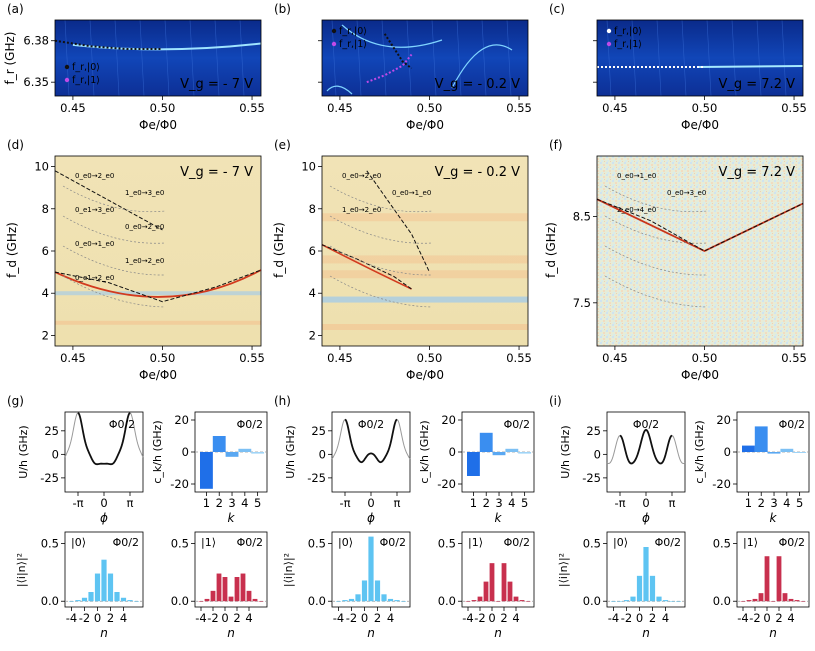 This screenshot has width=815, height=651. What do you see at coordinates (446, 484) in the screenshot?
I see `y-tick-label: -20` at bounding box center [446, 484].